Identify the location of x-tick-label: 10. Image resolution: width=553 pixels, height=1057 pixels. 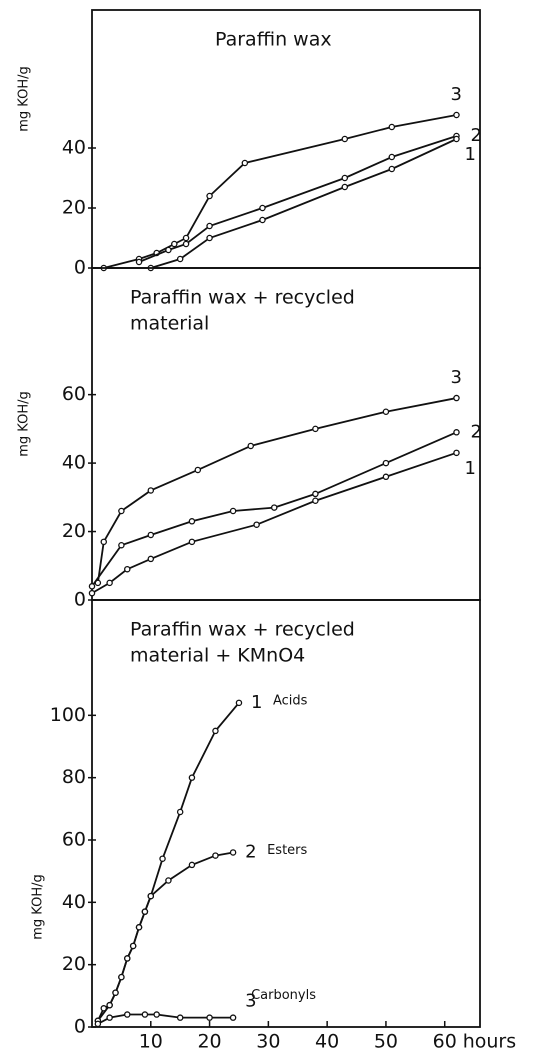
(151, 1042).